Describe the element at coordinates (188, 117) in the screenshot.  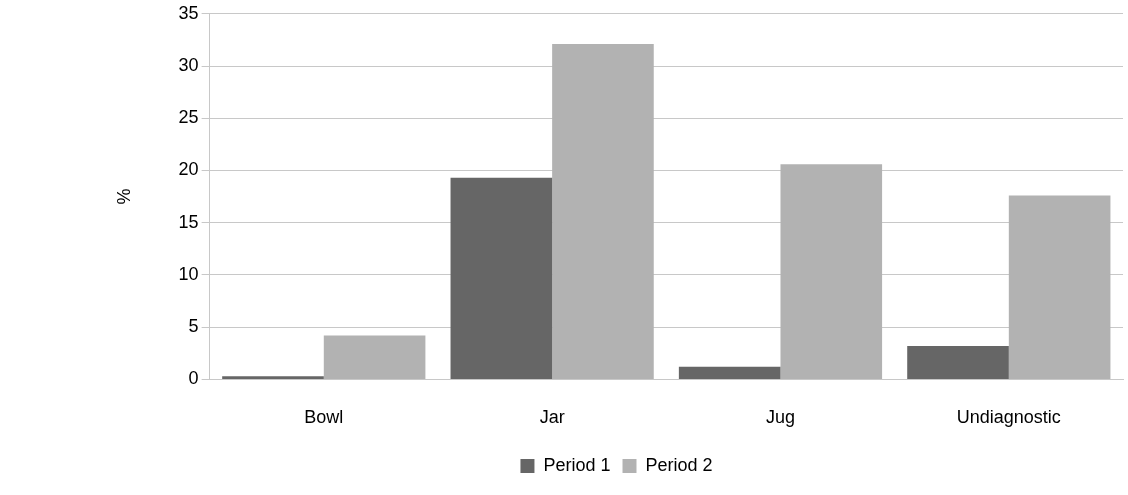
I see `y-tick-label: 25` at that location.